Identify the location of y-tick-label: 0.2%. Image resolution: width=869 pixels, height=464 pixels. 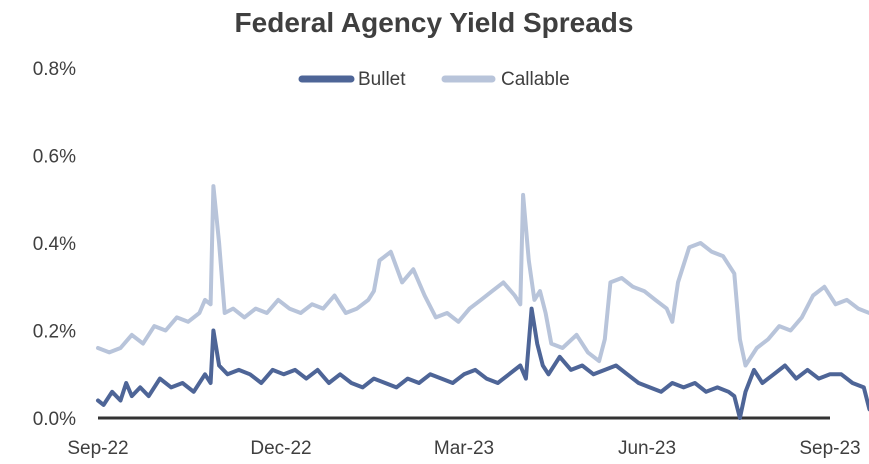
(54, 332).